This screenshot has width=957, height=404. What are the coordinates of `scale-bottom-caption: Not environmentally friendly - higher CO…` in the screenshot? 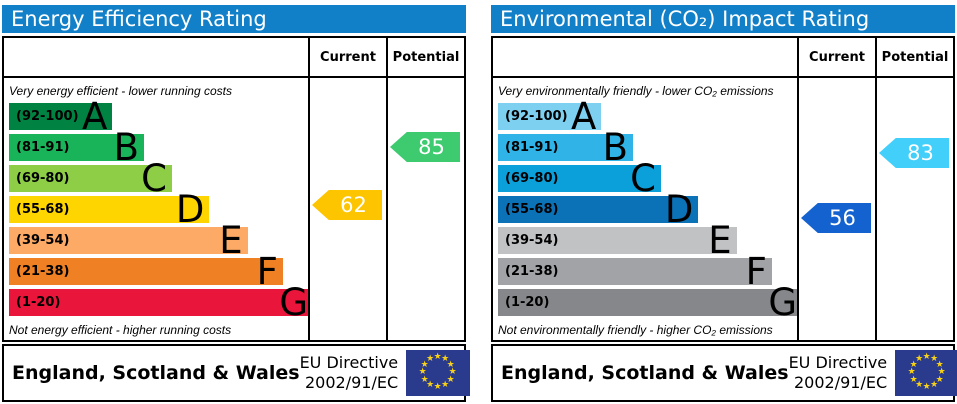 It's located at (635, 330).